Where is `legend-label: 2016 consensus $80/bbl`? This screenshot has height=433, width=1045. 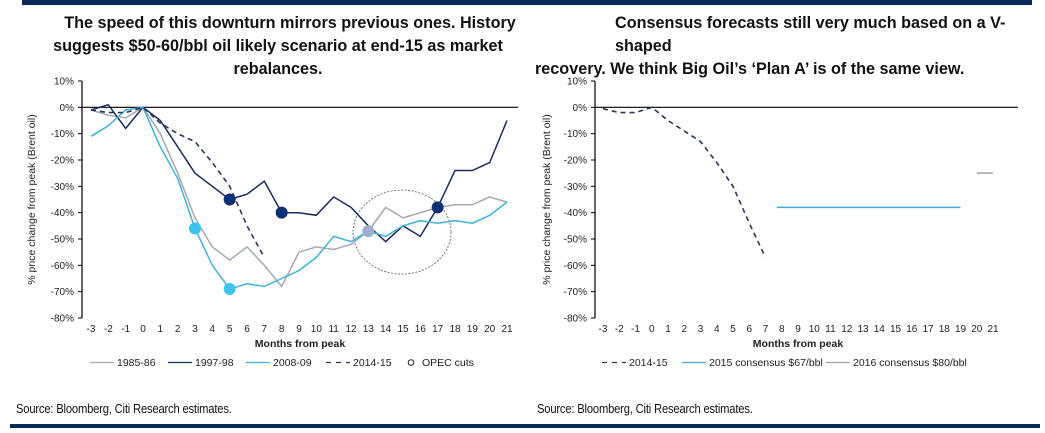 legend-label: 2016 consensus $80/bbl is located at coordinates (910, 363).